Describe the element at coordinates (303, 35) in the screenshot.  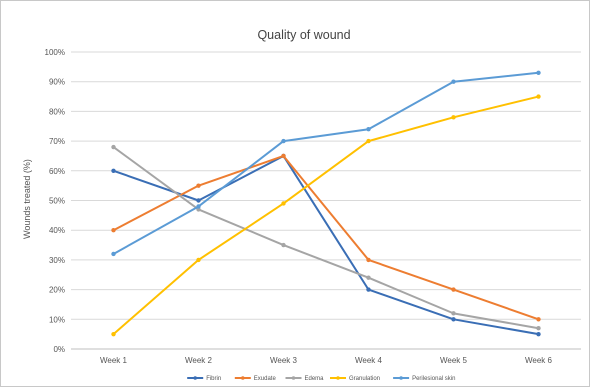
I see `chart-title: Quality of wound` at that location.